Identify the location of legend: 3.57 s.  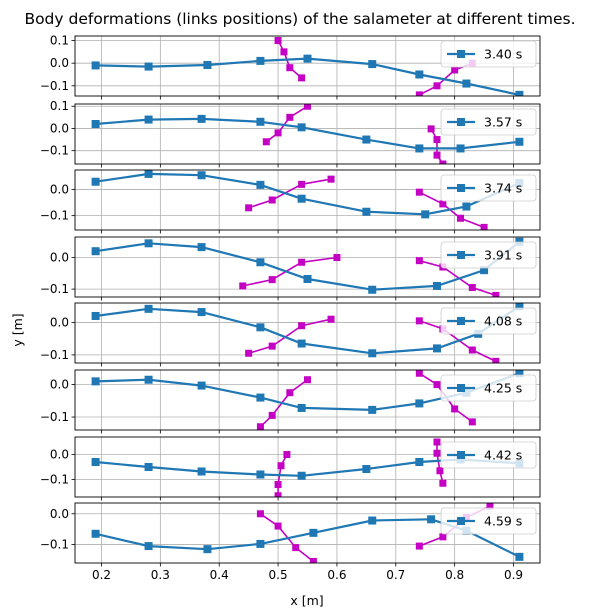
(488, 122).